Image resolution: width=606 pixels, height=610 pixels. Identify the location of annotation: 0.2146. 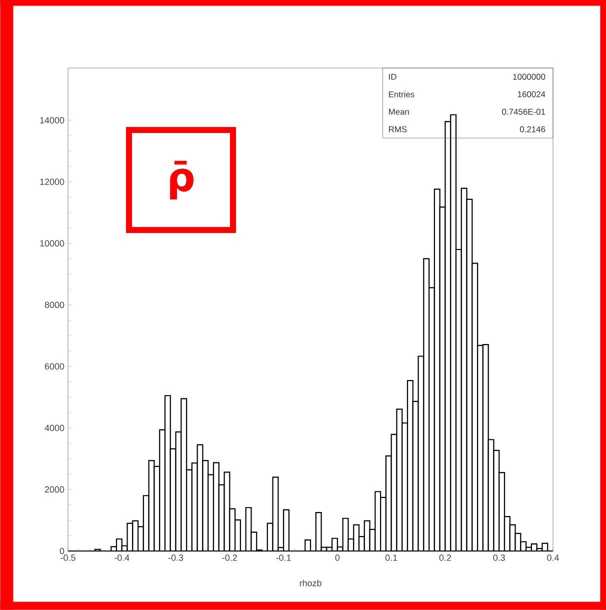
(533, 129).